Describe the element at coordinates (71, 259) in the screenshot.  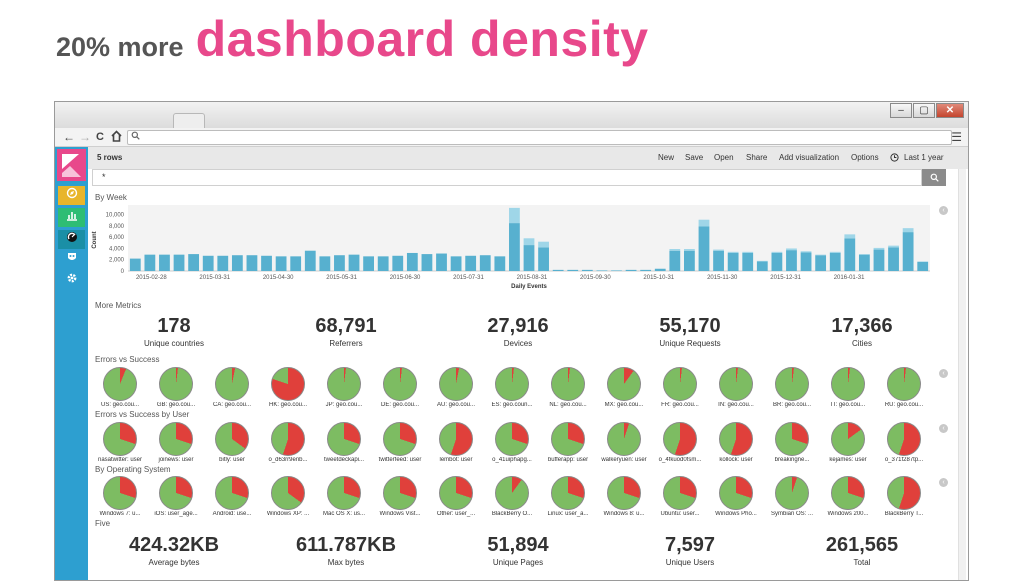
I see `plugin-icon` at that location.